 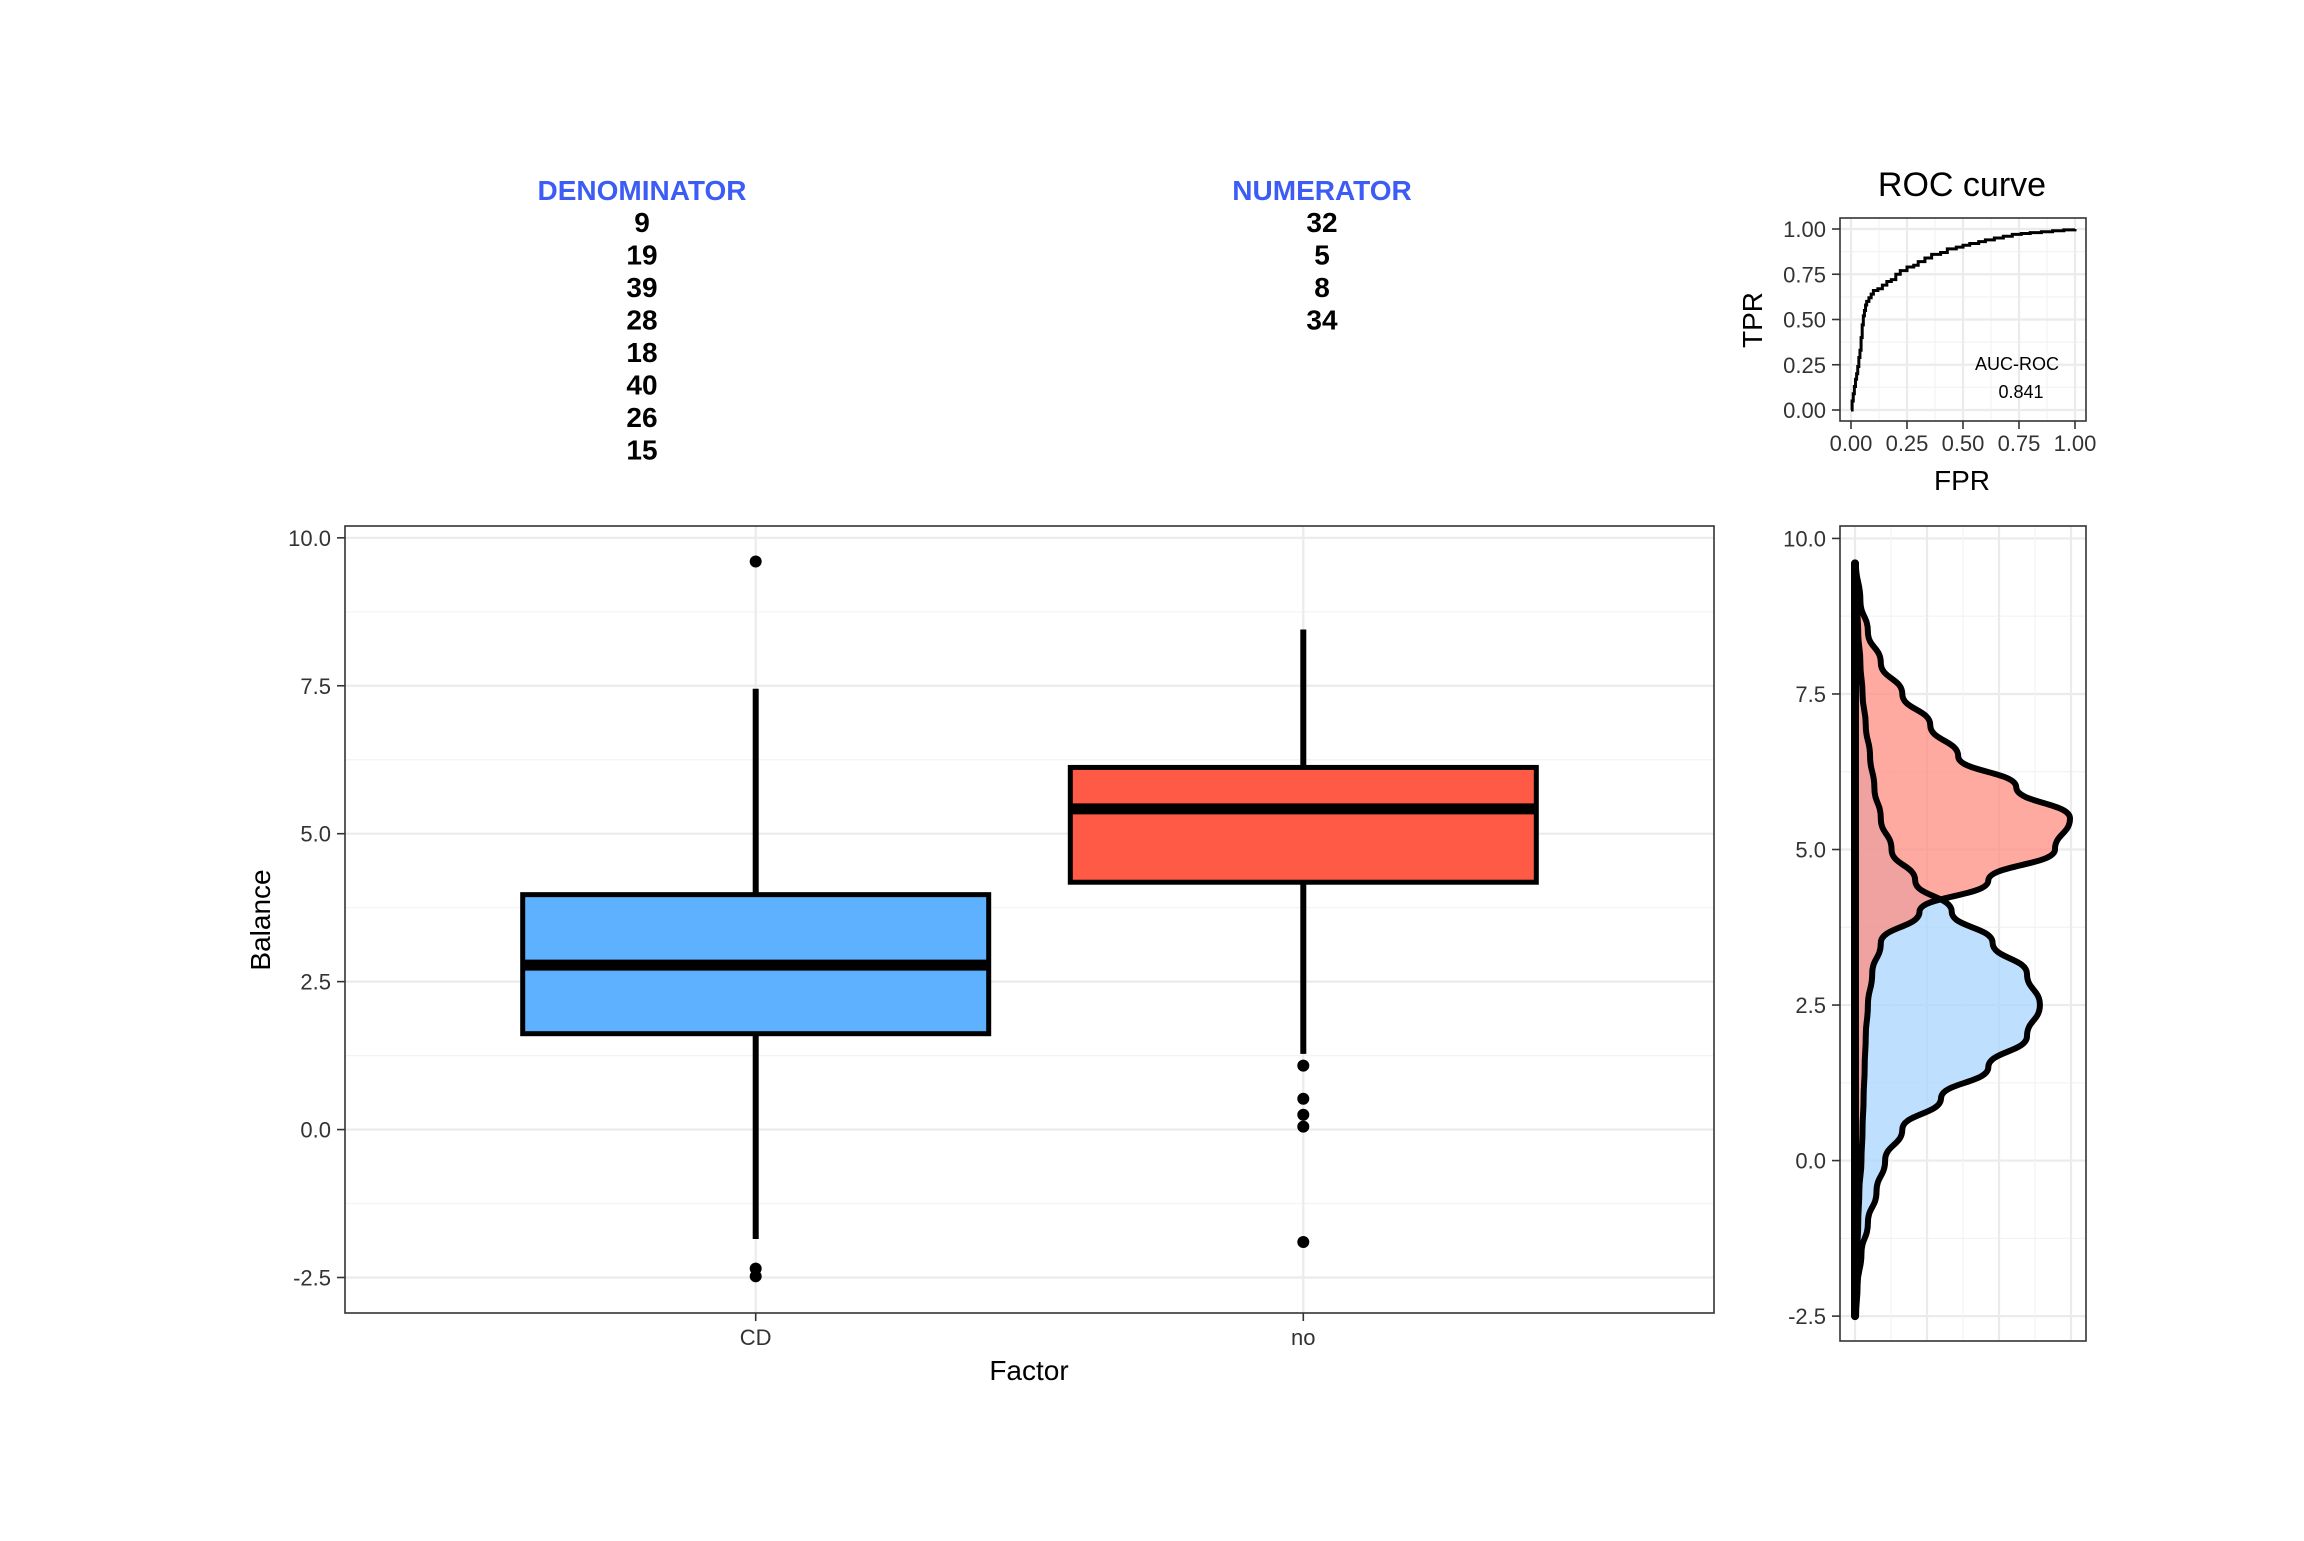 I want to click on boxplot-y-tick-label: 2.5, so click(x=315, y=982).